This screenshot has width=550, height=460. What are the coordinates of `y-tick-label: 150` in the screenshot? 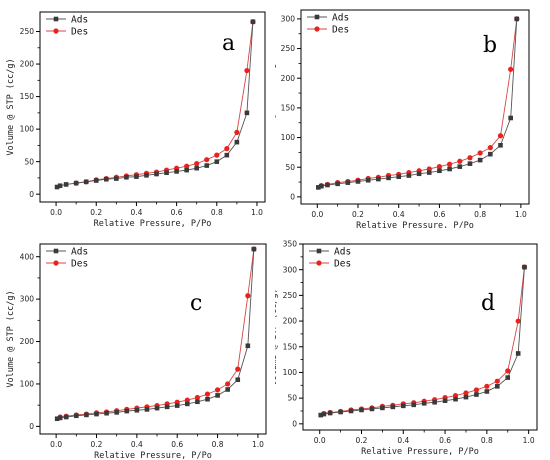 It's located at (288, 107).